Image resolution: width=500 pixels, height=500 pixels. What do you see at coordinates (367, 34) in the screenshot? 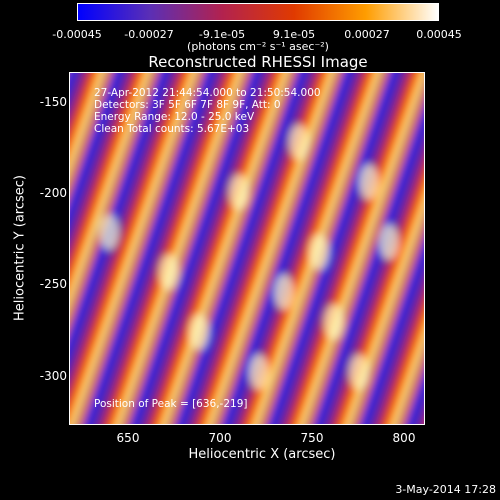
I see `colorbar-tick-label: 0.00027` at bounding box center [367, 34].